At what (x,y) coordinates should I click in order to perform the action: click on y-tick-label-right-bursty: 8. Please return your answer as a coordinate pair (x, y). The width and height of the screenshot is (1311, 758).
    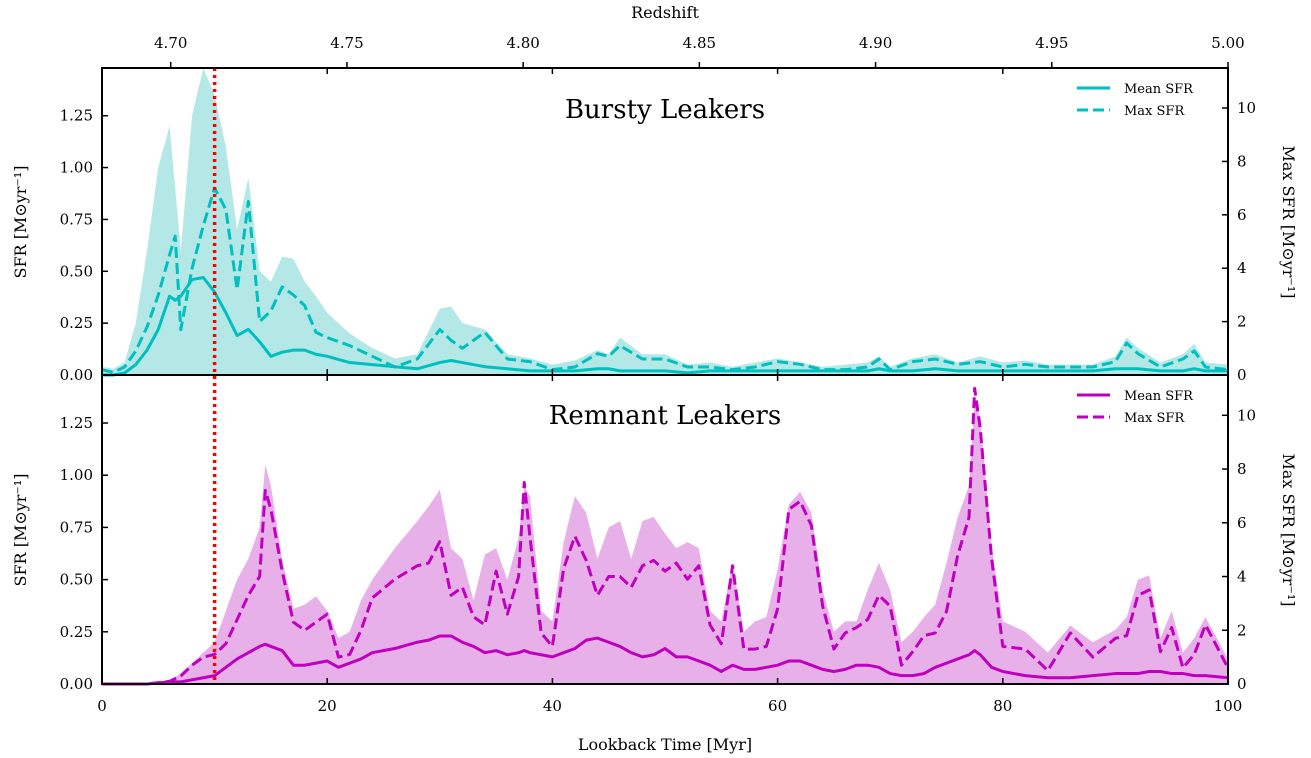
    Looking at the image, I should click on (1242, 161).